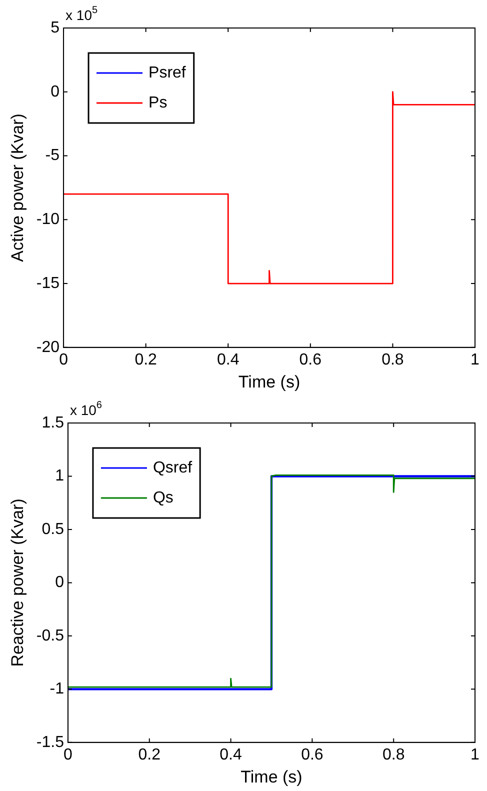  What do you see at coordinates (50, 635) in the screenshot?
I see `y-tick-label: -0.5` at bounding box center [50, 635].